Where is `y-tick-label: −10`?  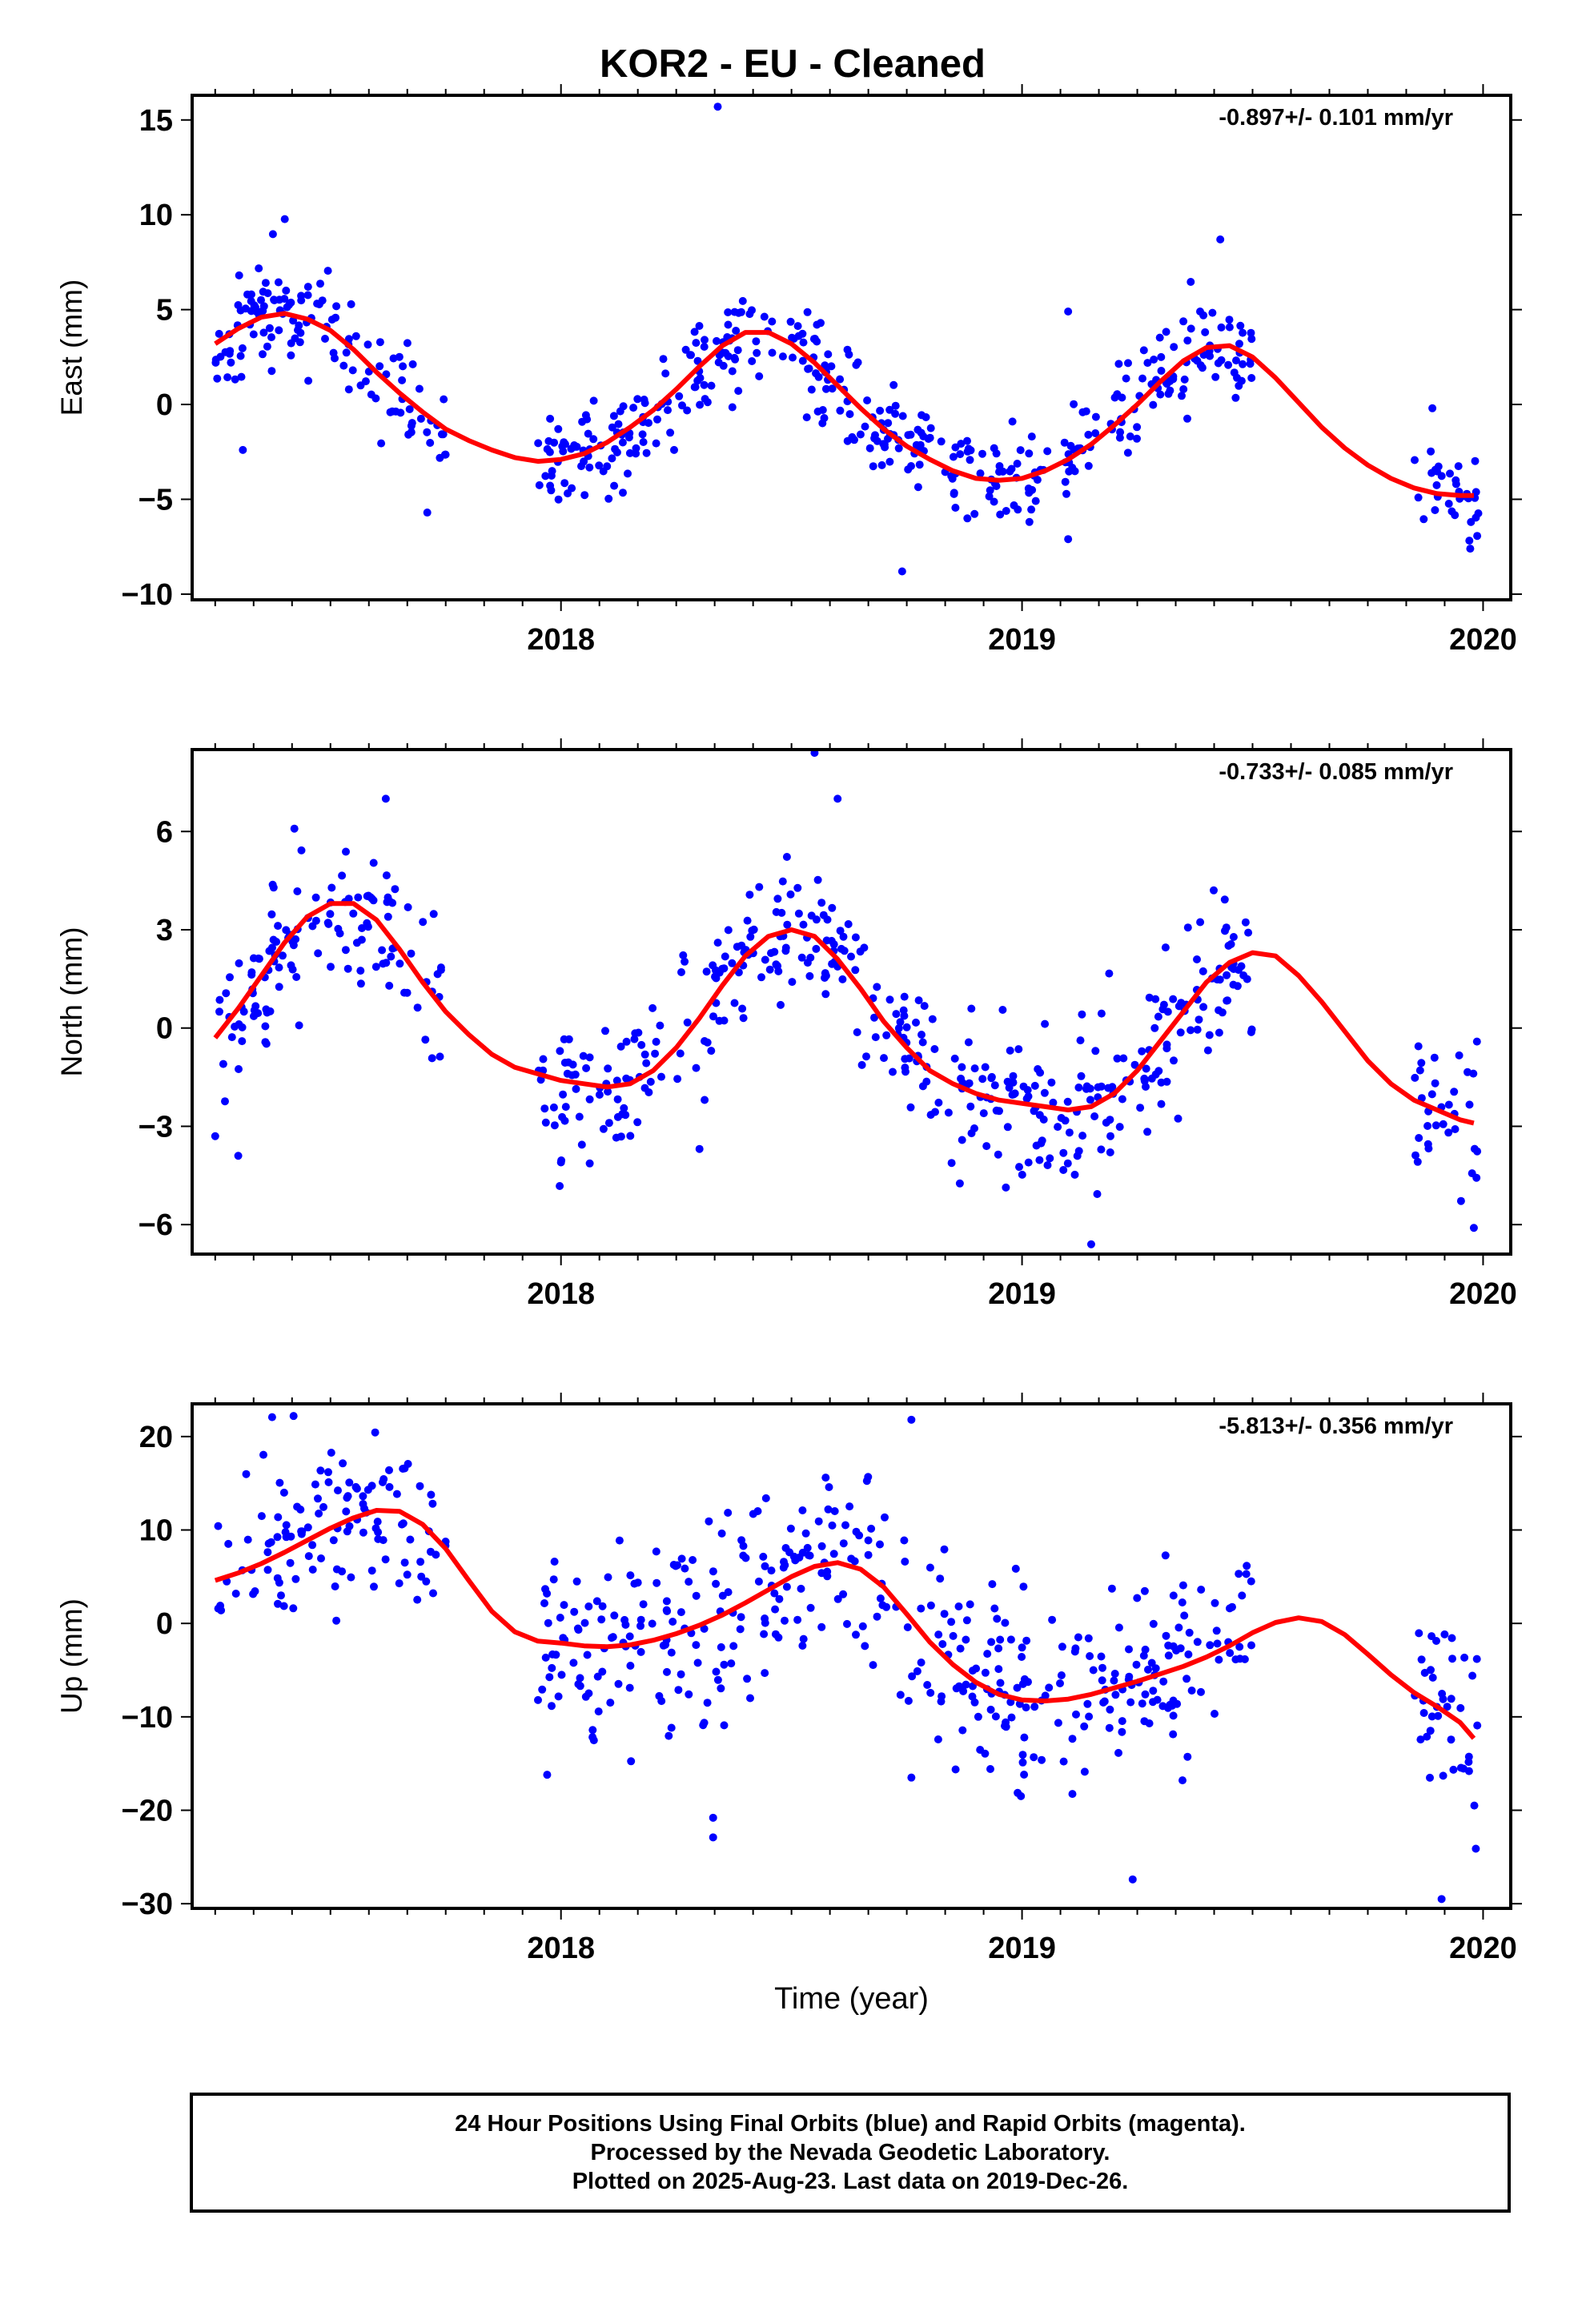
y-tick-label: −10 is located at coordinates (147, 1718).